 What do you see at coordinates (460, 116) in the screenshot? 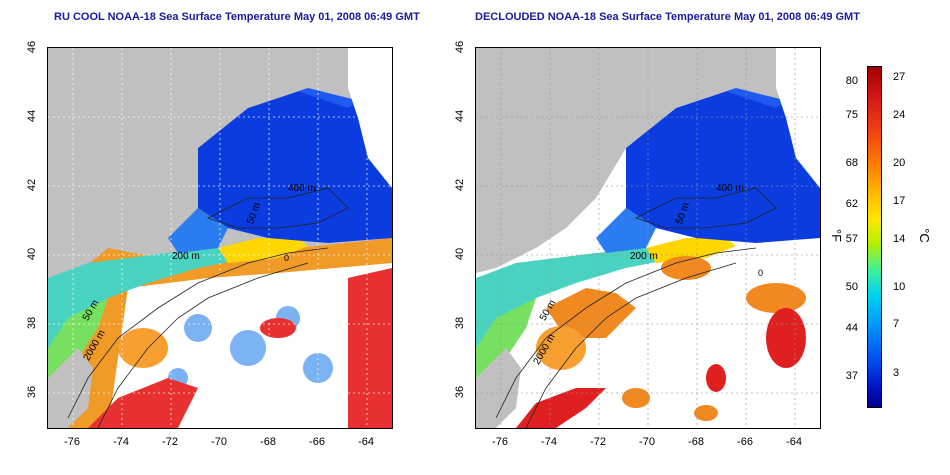
I see `right-y-tick: 44` at bounding box center [460, 116].